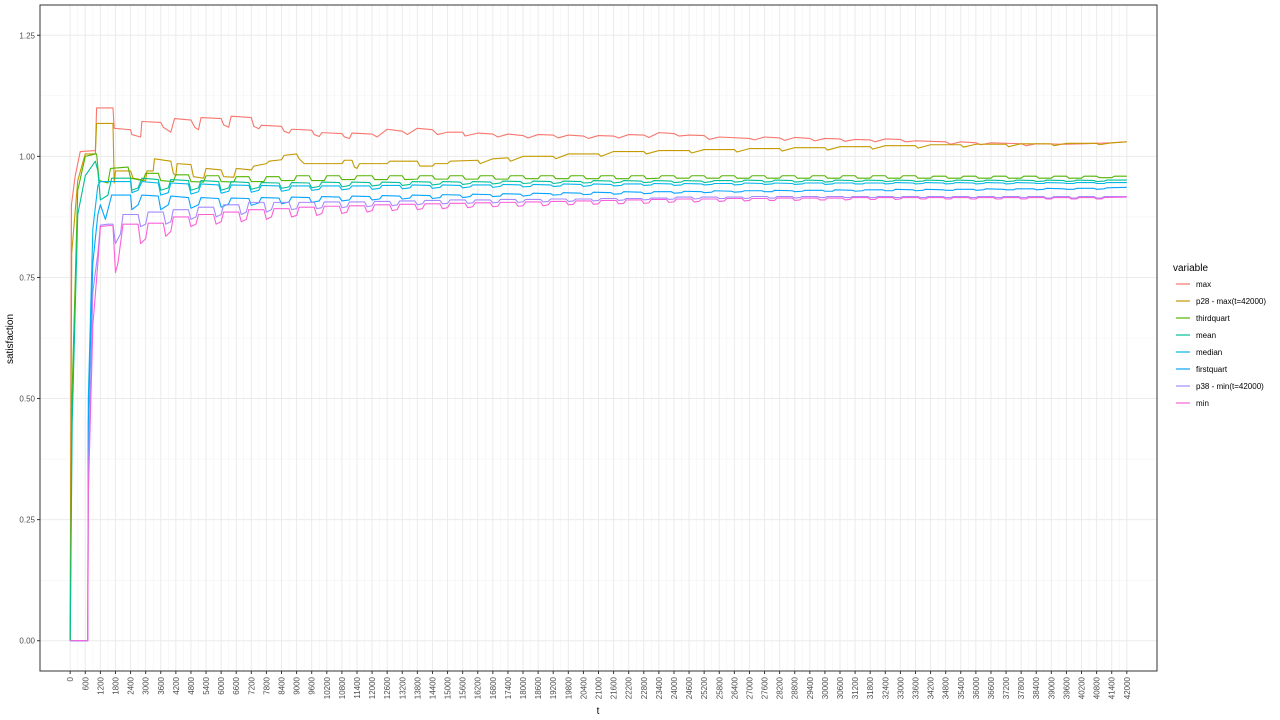  Describe the element at coordinates (810, 687) in the screenshot. I see `x-tick-label: 29400` at that location.